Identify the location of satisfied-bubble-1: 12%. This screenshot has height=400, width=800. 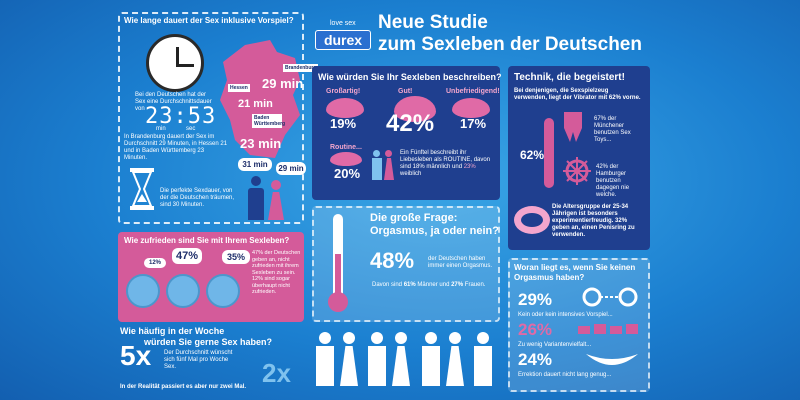
(155, 263).